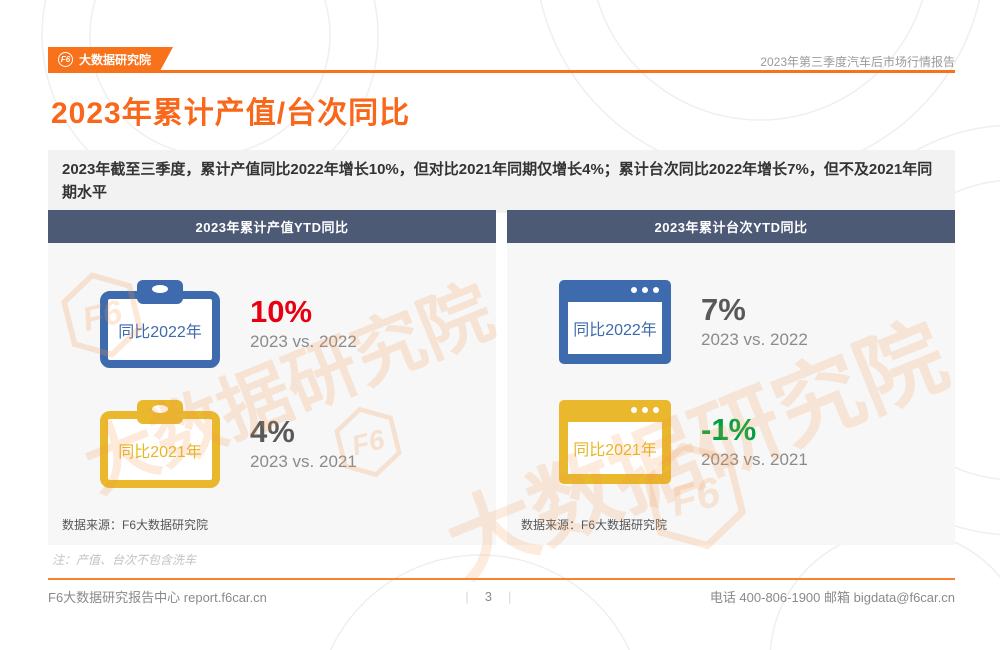 This screenshot has height=650, width=1000. What do you see at coordinates (157, 597) in the screenshot?
I see `footer-left: F6大数据研究报告中心 report.f6car.cn` at bounding box center [157, 597].